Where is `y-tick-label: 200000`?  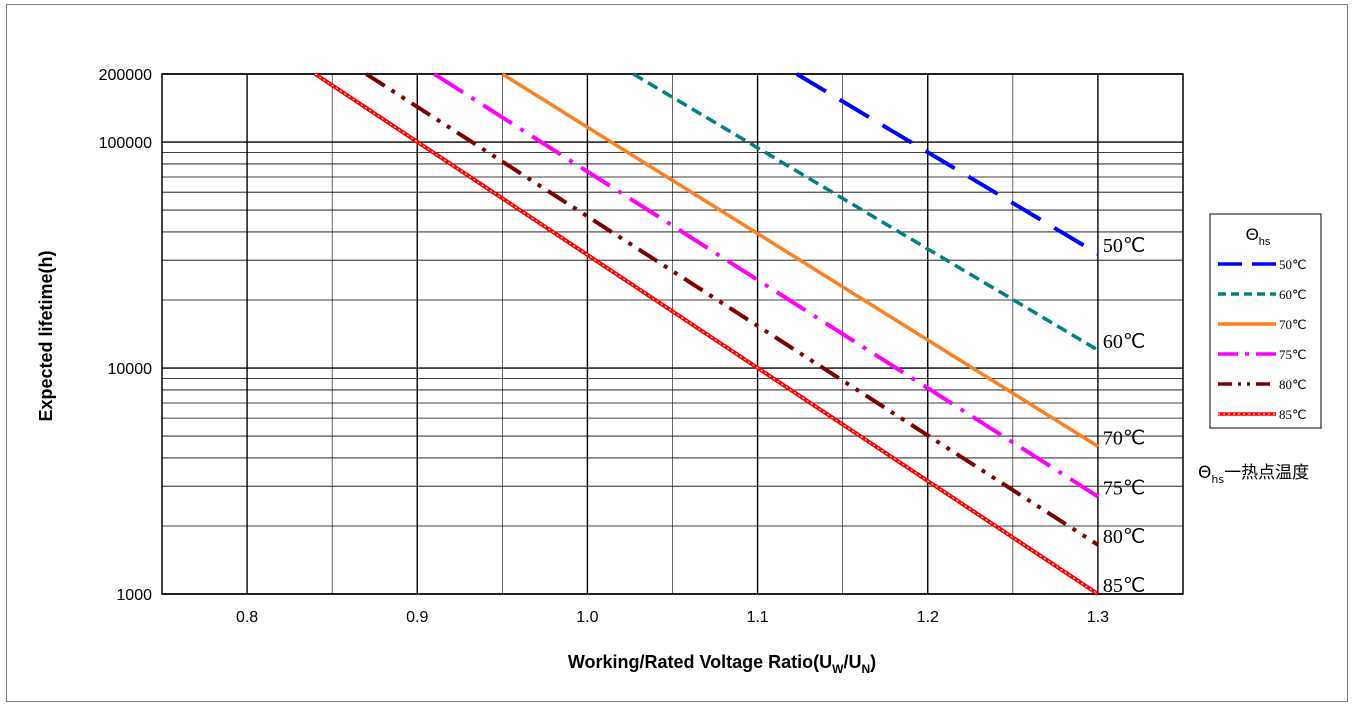 y-tick-label: 200000 is located at coordinates (125, 75).